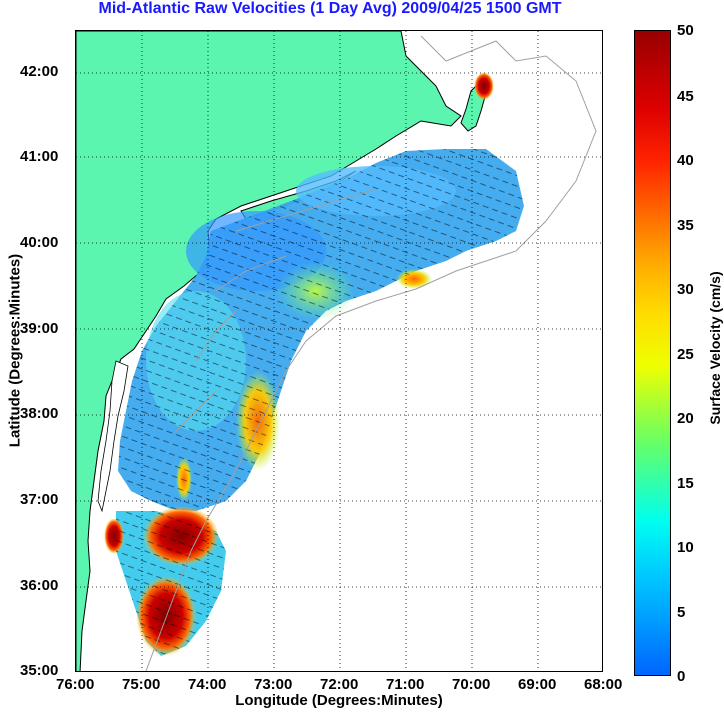  I want to click on colorbar-tick-label: 5, so click(681, 612).